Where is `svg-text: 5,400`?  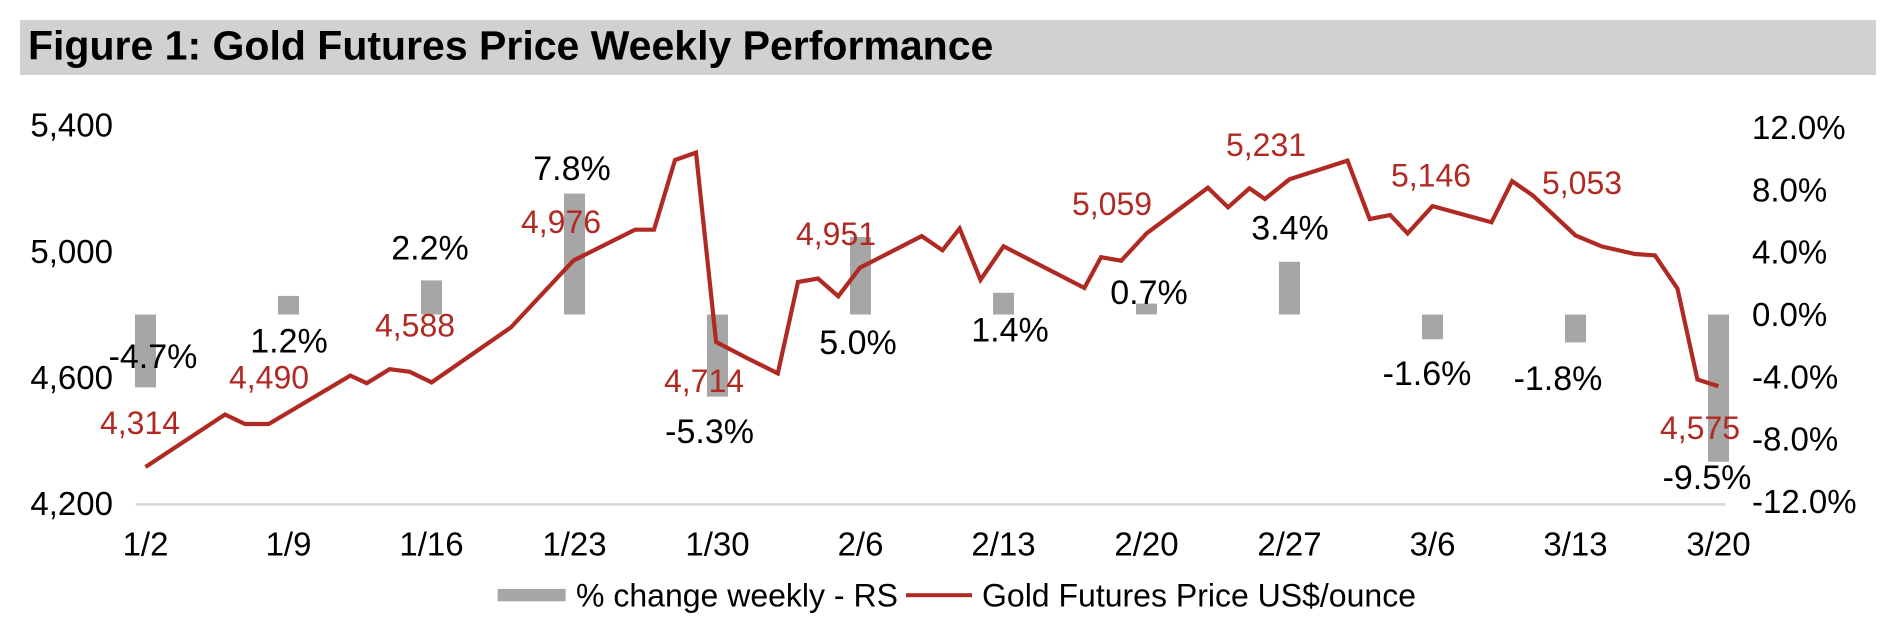
svg-text: 5,400 is located at coordinates (71, 125).